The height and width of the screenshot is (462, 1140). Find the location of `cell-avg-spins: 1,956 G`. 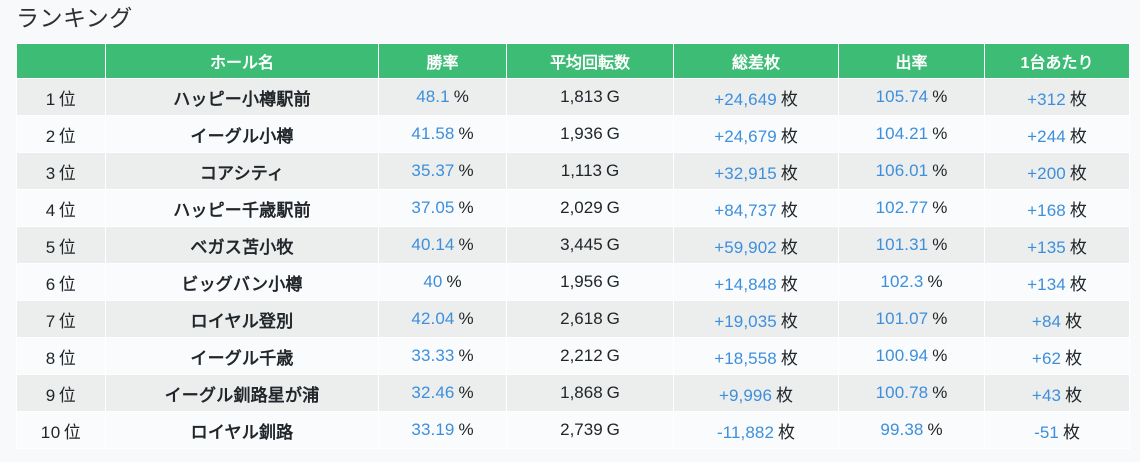

cell-avg-spins: 1,956 G is located at coordinates (590, 282).